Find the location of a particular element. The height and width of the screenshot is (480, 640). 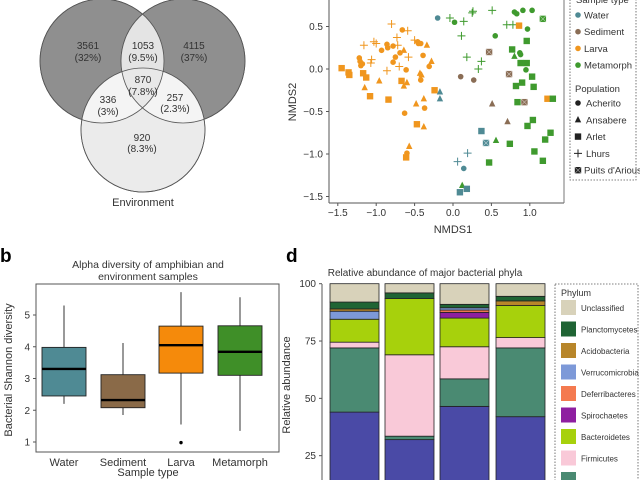

scatter-legend-box is located at coordinates (603, 90).